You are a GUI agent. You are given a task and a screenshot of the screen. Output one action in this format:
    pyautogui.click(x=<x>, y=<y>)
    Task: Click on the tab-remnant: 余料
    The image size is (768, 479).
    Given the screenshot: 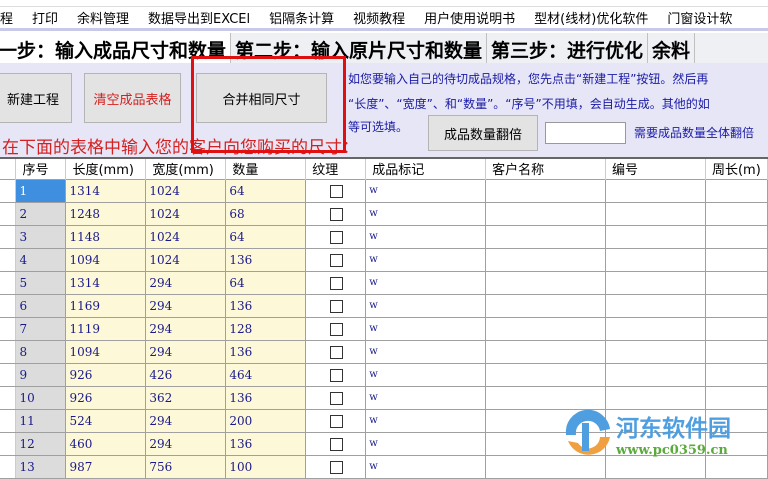 What is the action you would take?
    pyautogui.click(x=672, y=48)
    